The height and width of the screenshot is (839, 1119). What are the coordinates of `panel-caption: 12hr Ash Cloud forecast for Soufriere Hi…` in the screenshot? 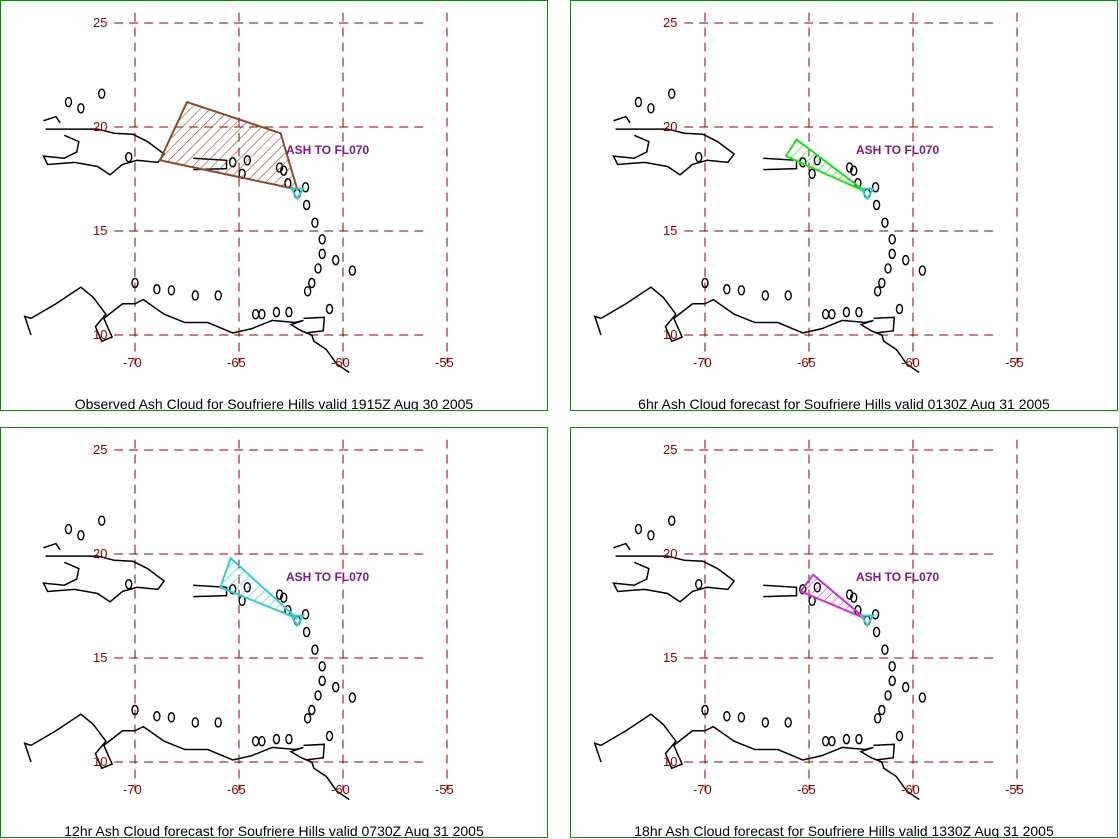 It's located at (274, 830).